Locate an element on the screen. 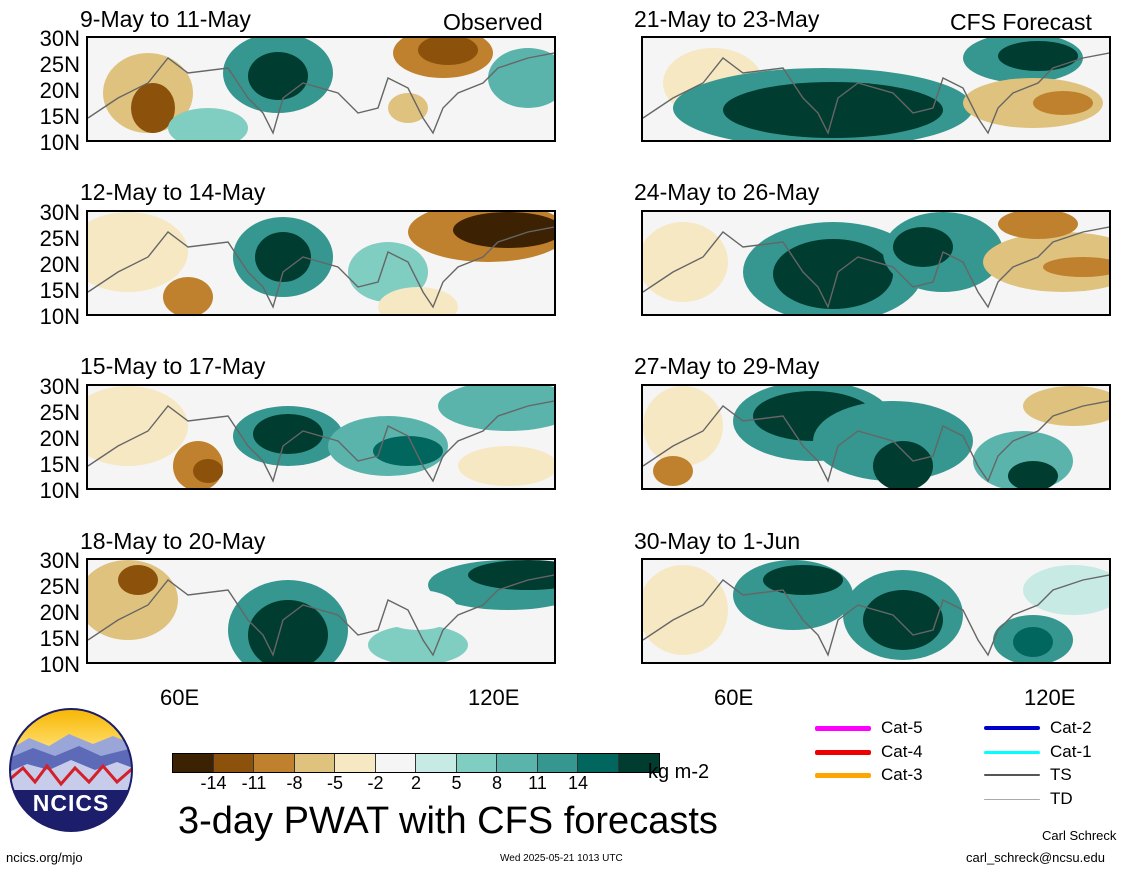  colorbar-units: kg m-2 is located at coordinates (679, 772).